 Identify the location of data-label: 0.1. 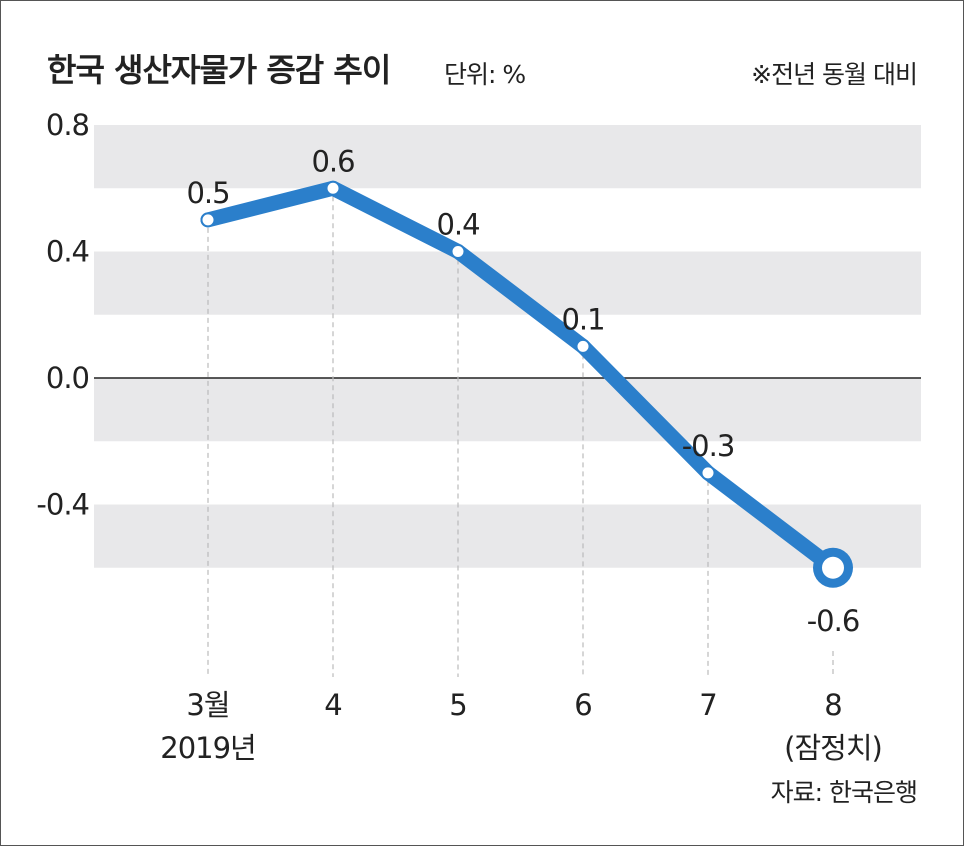
(582, 319).